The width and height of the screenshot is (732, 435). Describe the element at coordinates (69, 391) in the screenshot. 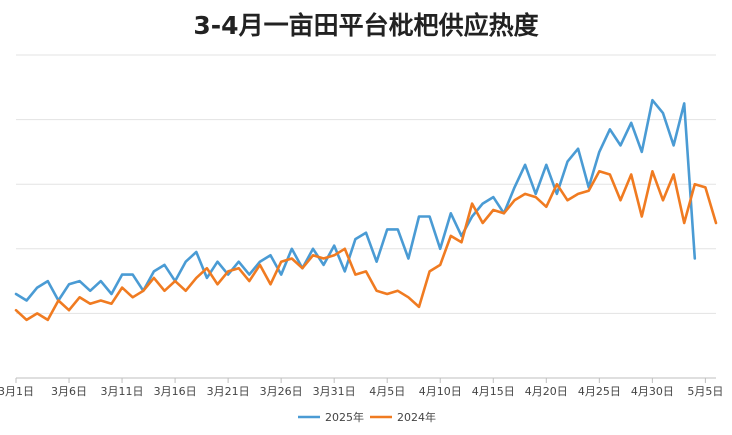

I see `x-tick-label: 3月6日` at that location.